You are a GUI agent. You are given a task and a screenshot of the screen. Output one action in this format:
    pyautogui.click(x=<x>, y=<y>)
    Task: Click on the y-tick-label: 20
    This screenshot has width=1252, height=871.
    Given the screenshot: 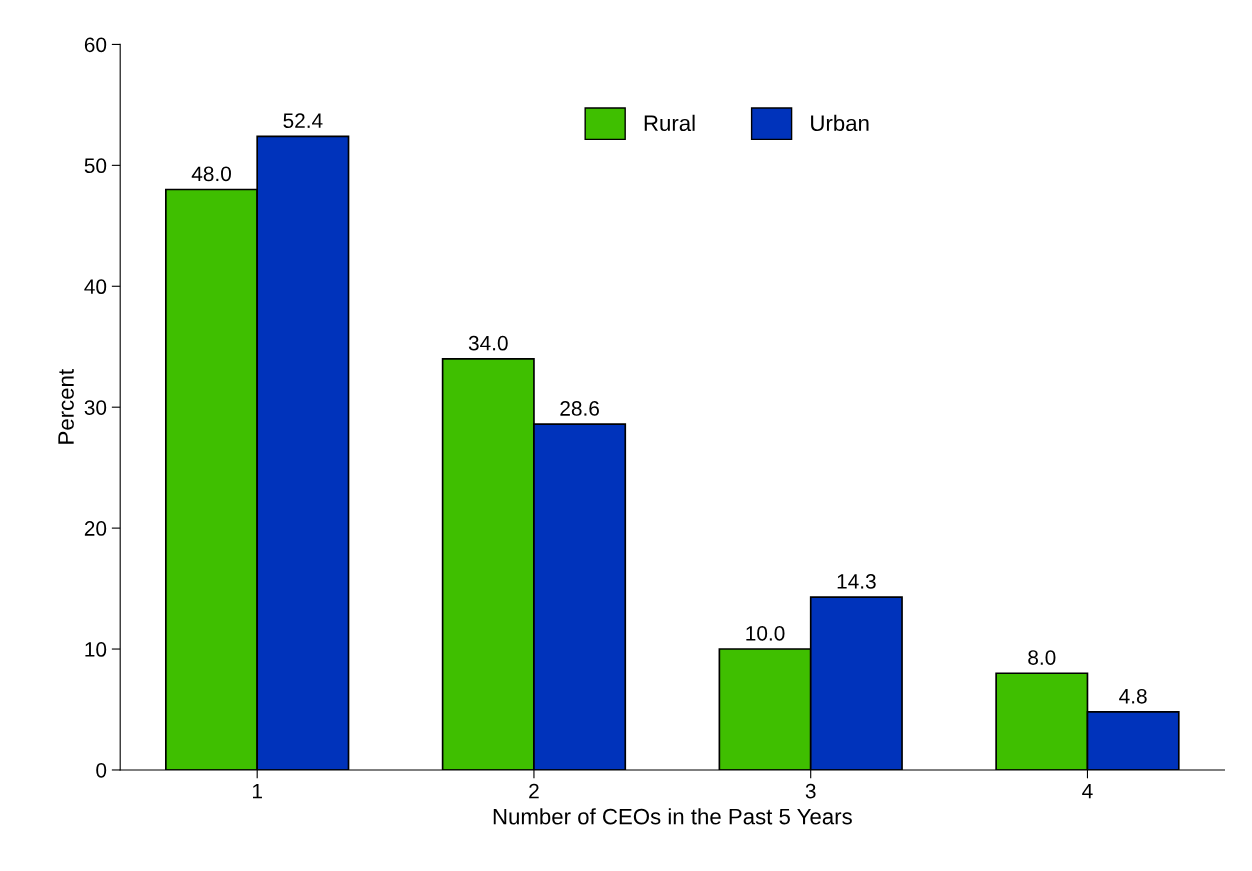 What is the action you would take?
    pyautogui.click(x=95, y=528)
    